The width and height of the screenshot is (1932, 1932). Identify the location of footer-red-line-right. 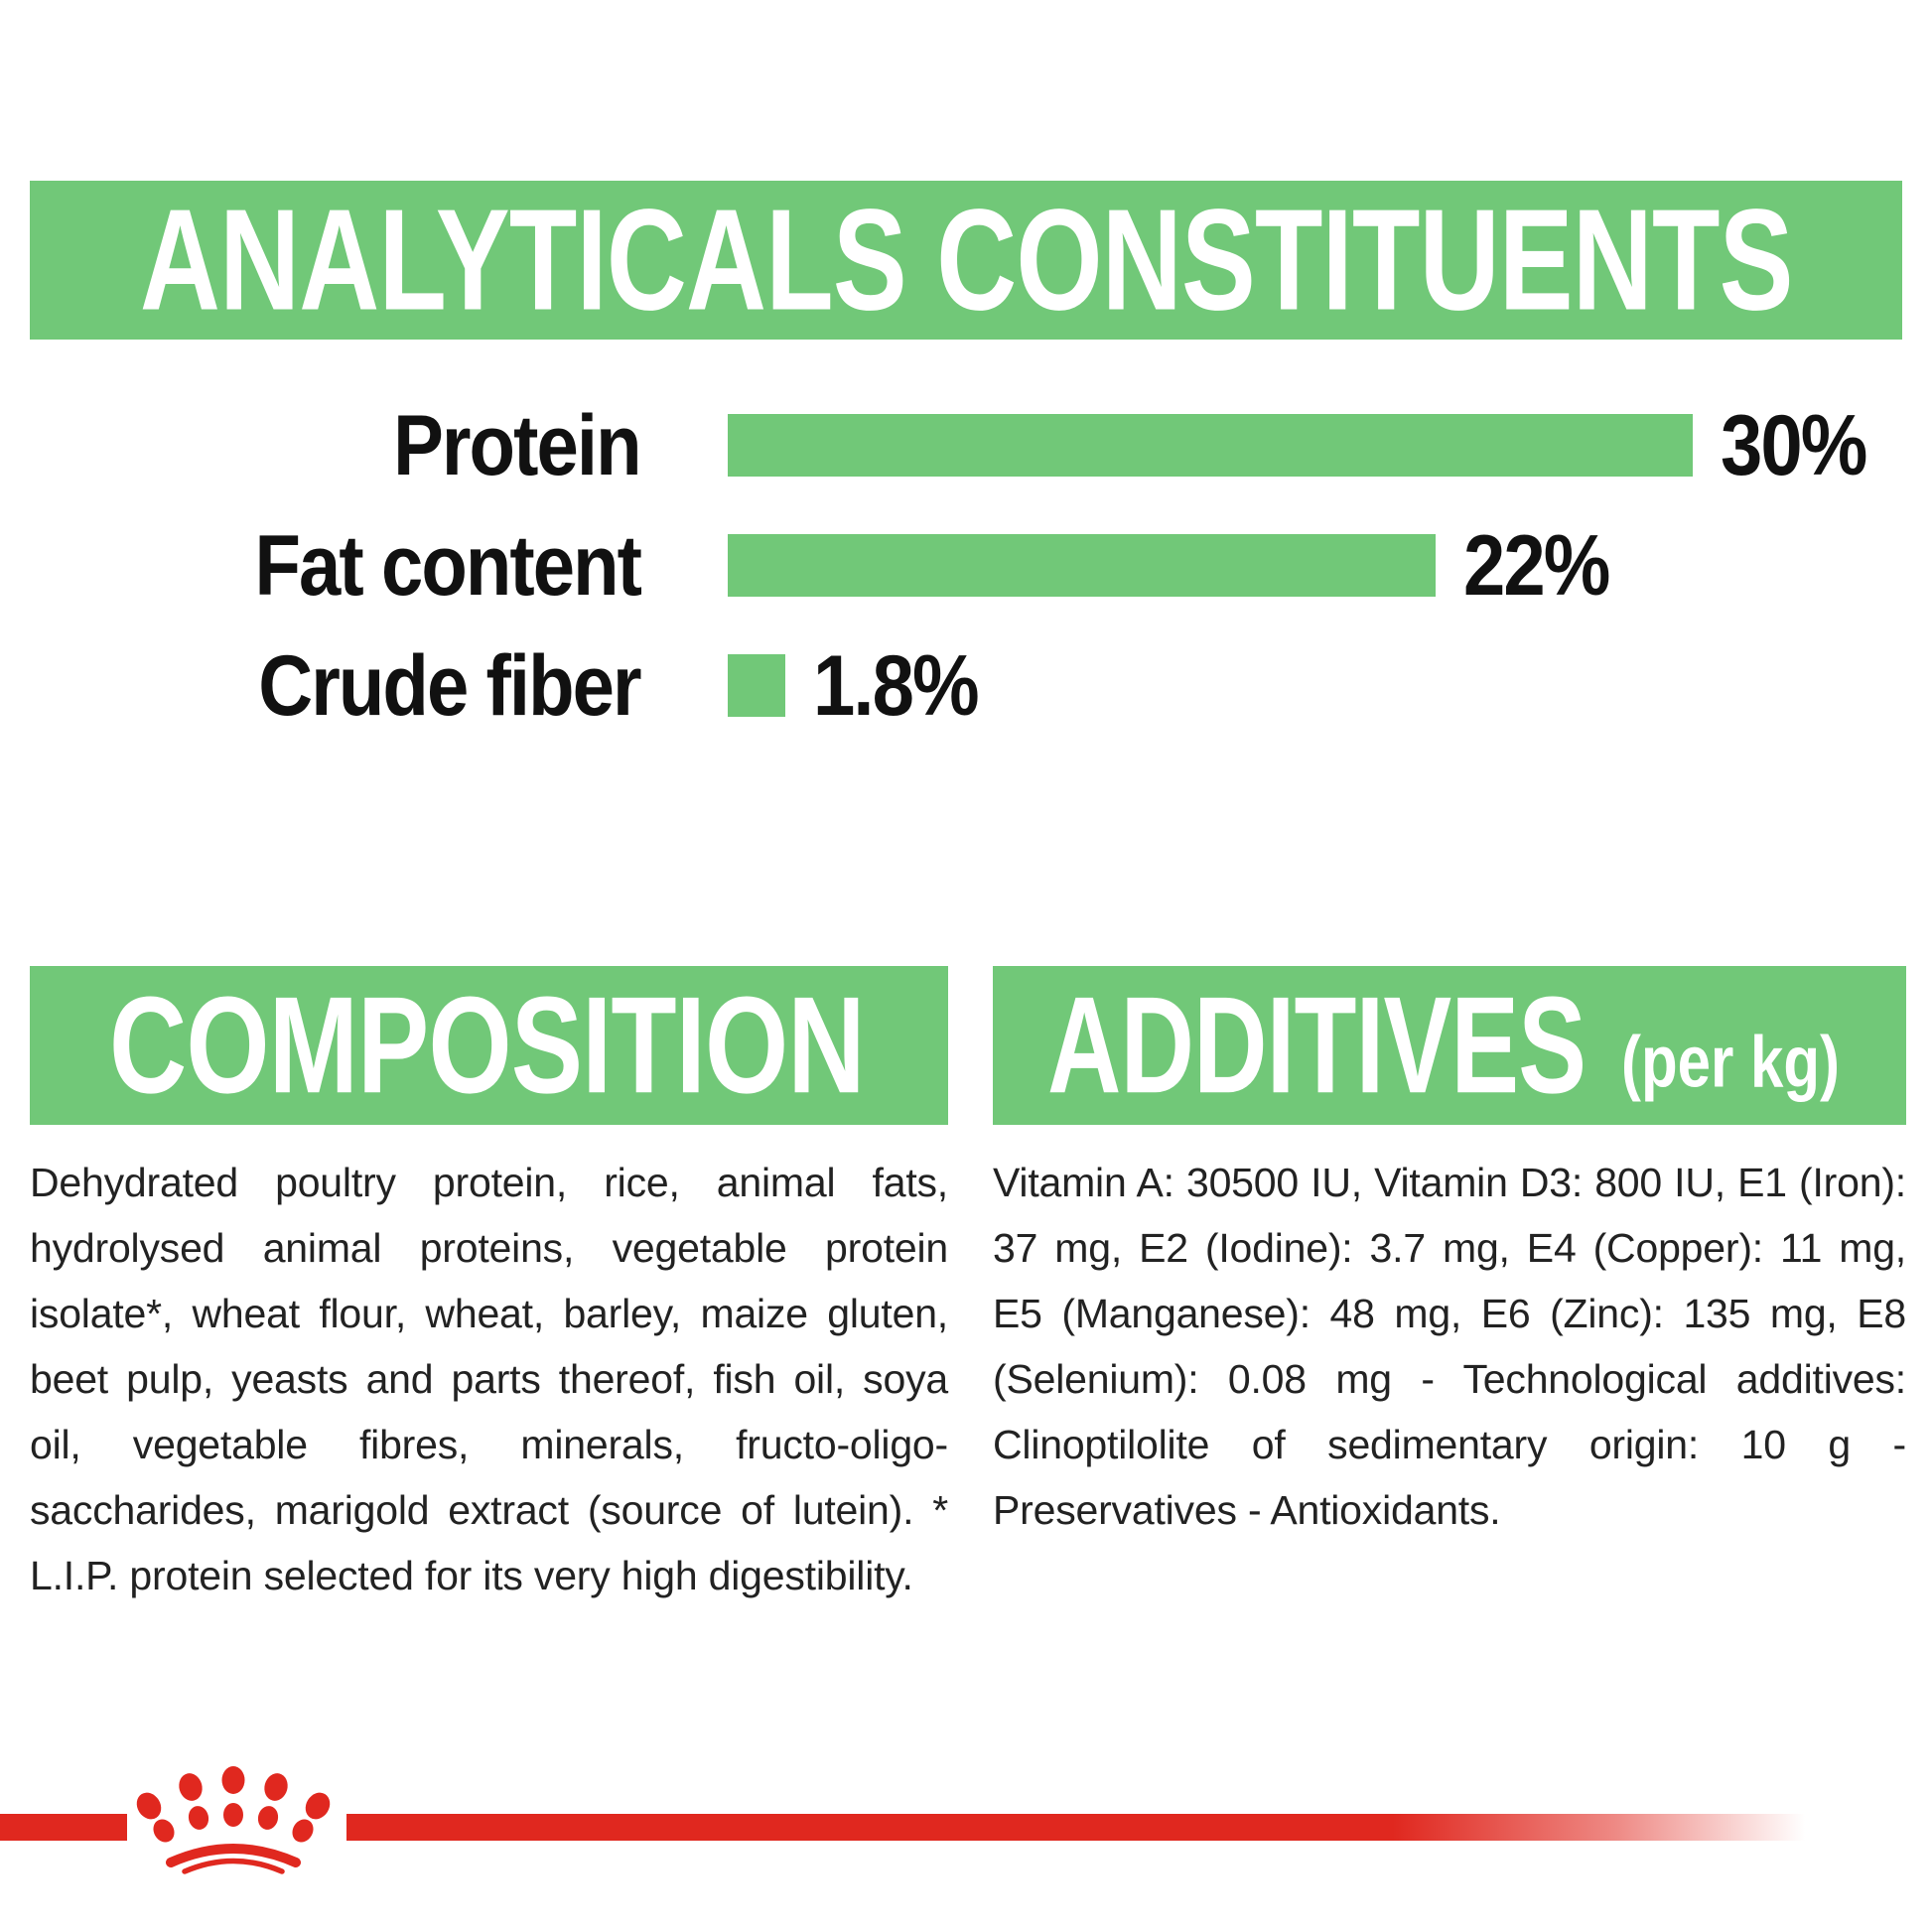
(1139, 1828).